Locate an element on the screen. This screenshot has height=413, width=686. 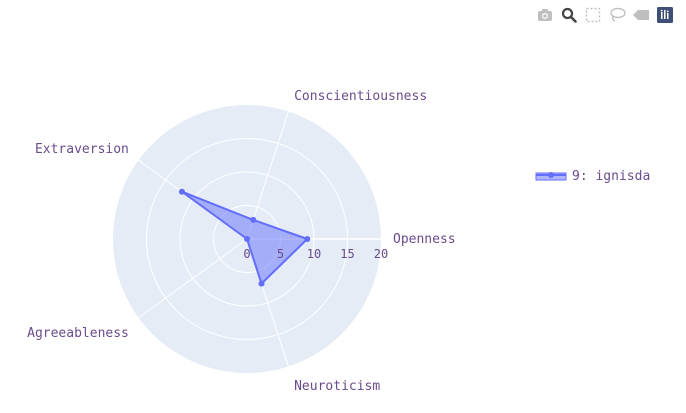
box-select-icon is located at coordinates (593, 15).